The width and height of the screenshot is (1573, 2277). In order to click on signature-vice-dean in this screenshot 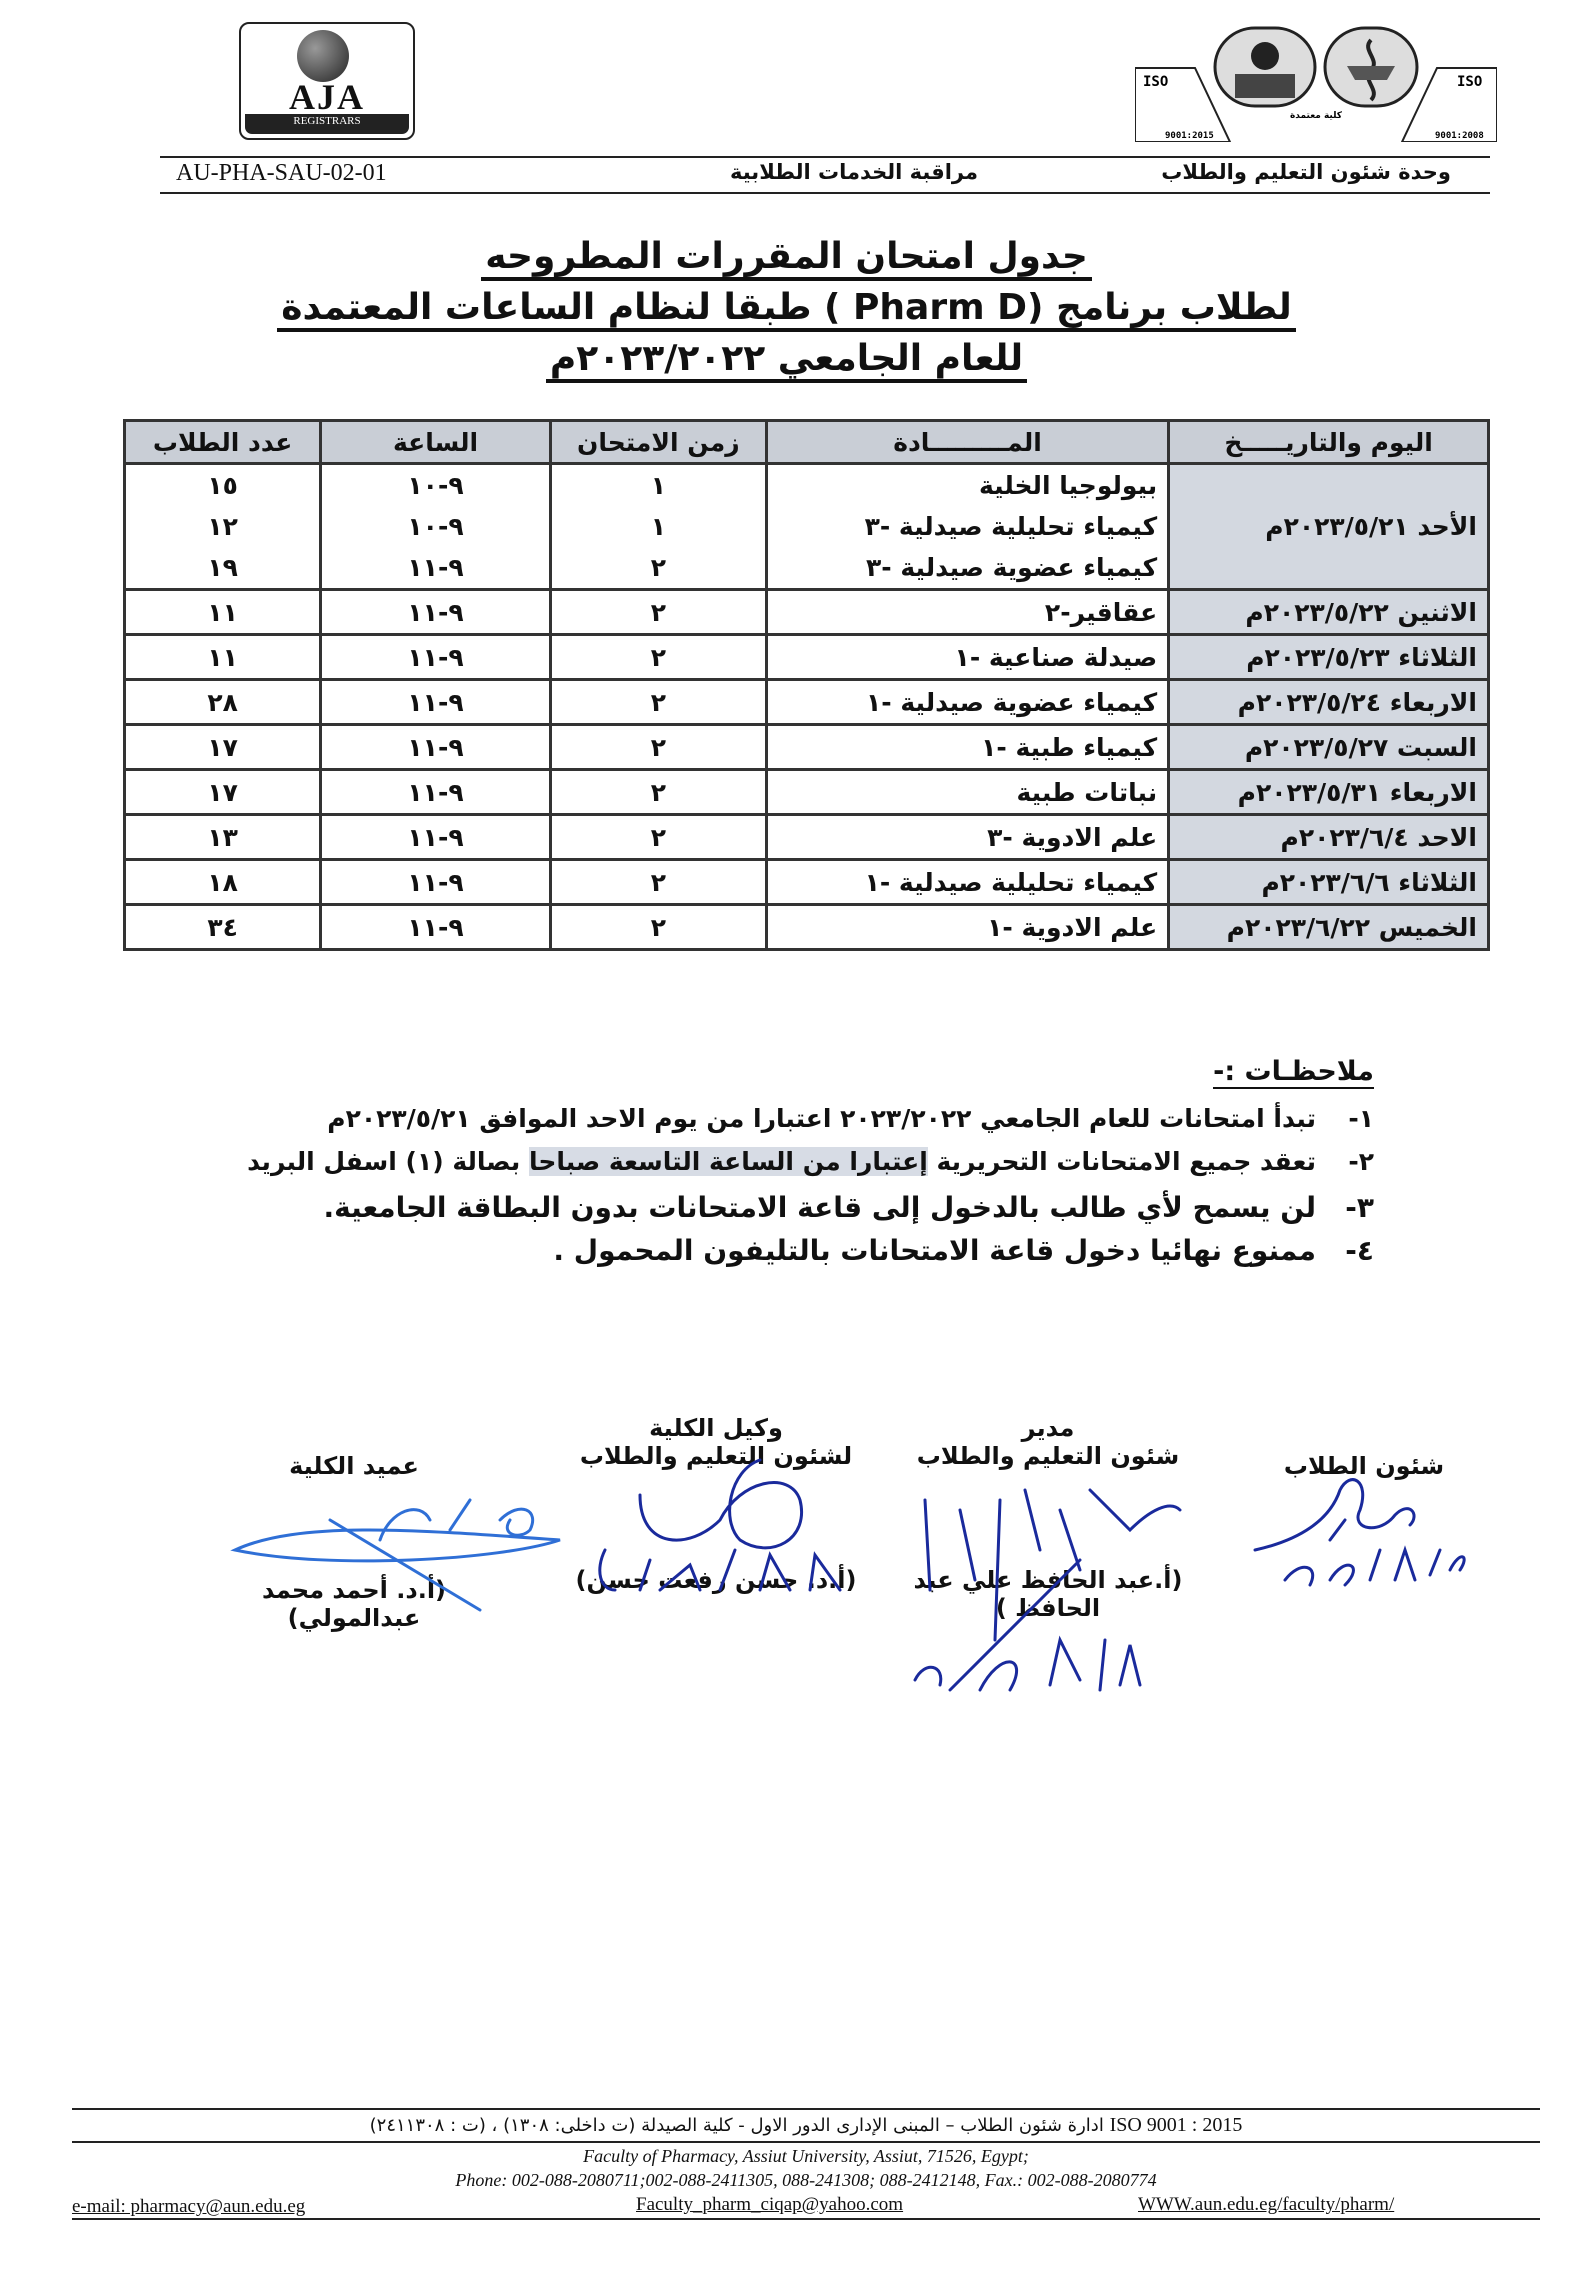, I will do `click(720, 1525)`.